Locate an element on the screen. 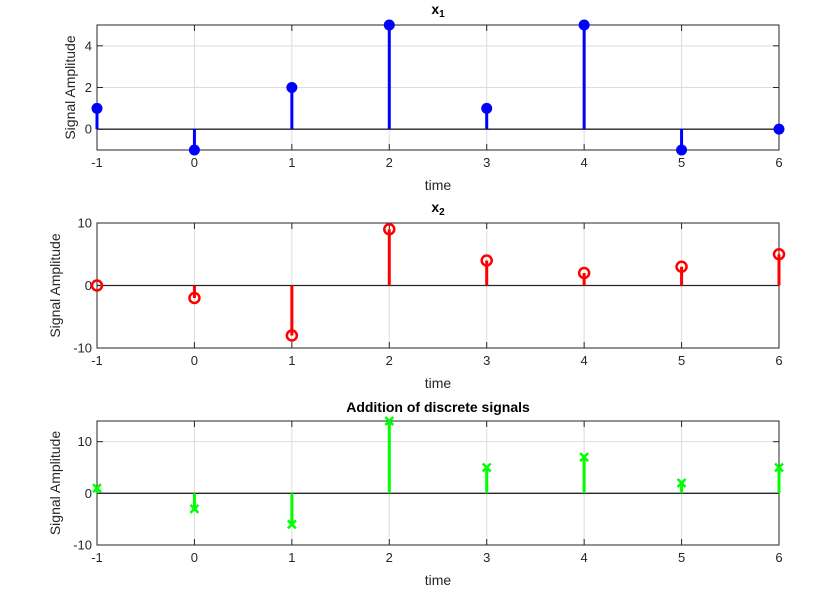 The width and height of the screenshot is (821, 591). chart-title: x2 is located at coordinates (438, 208).